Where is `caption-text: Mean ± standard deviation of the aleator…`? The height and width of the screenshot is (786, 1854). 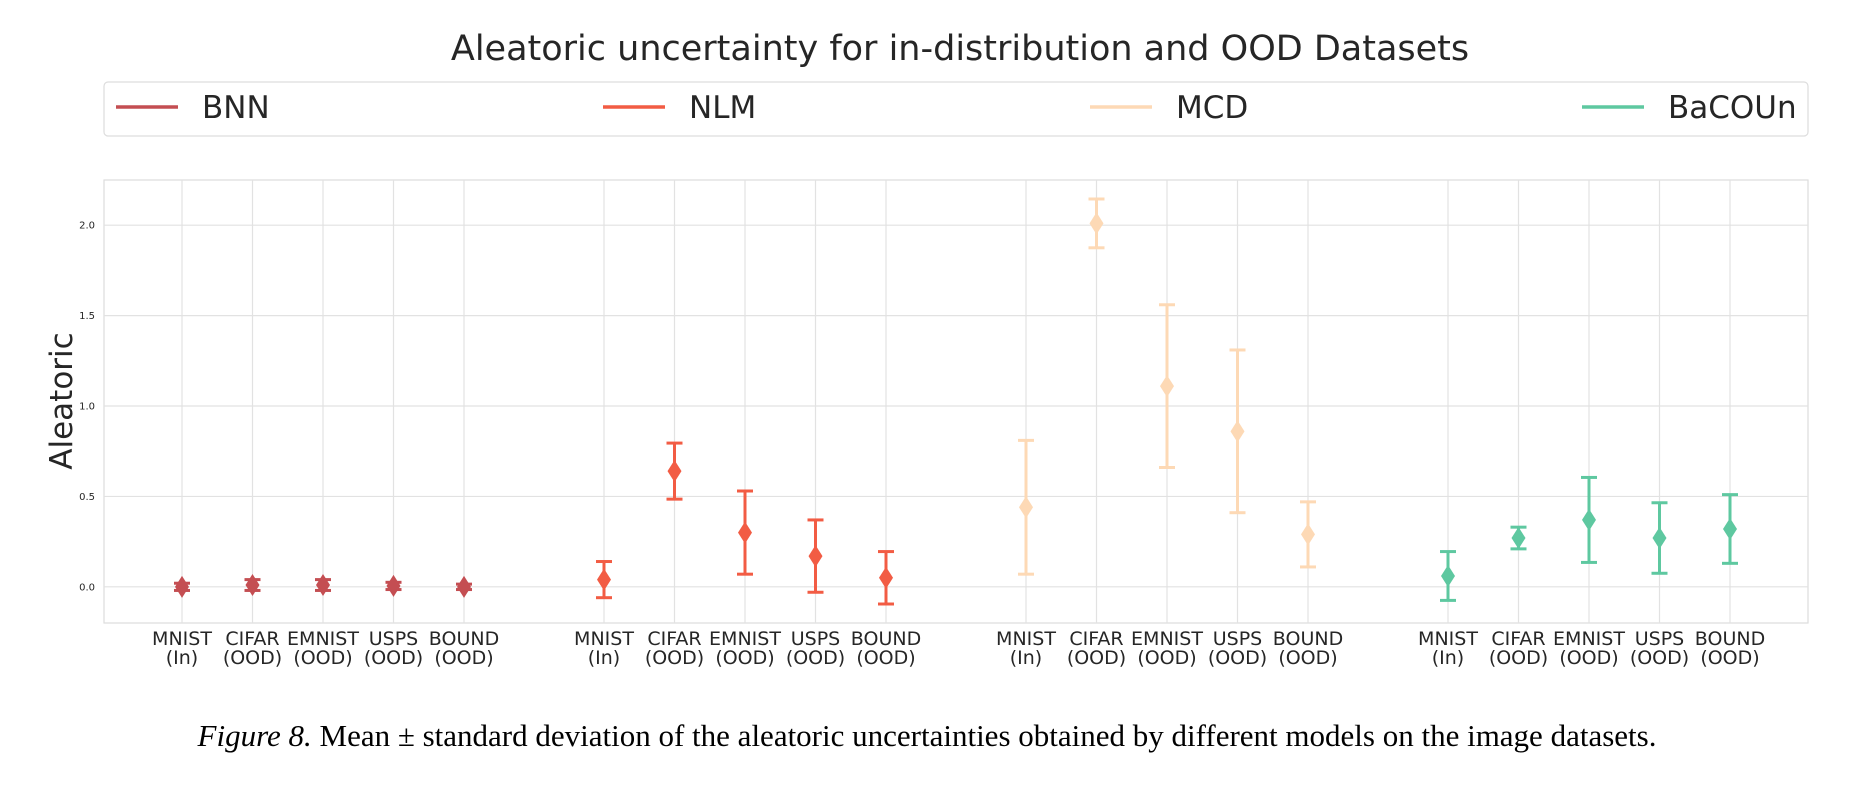 caption-text: Mean ± standard deviation of the aleator… is located at coordinates (984, 735).